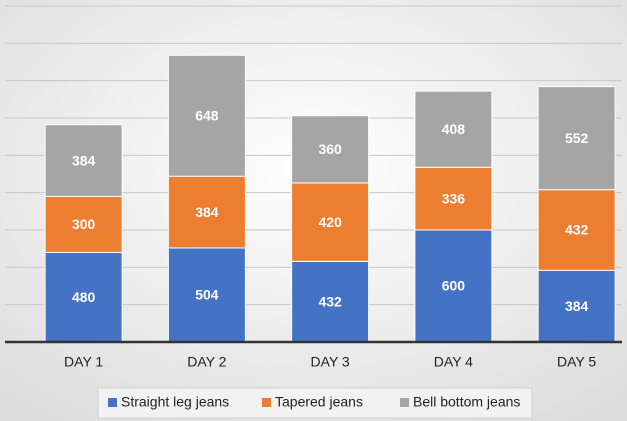 The image size is (627, 421). Describe the element at coordinates (207, 295) in the screenshot. I see `data-label: 504` at that location.